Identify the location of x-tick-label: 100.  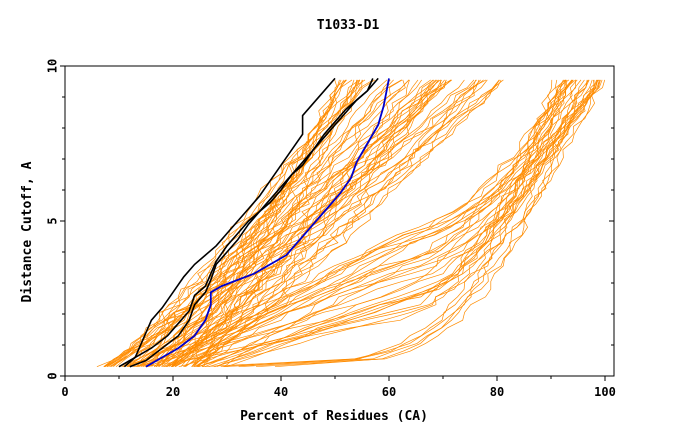
(605, 392).